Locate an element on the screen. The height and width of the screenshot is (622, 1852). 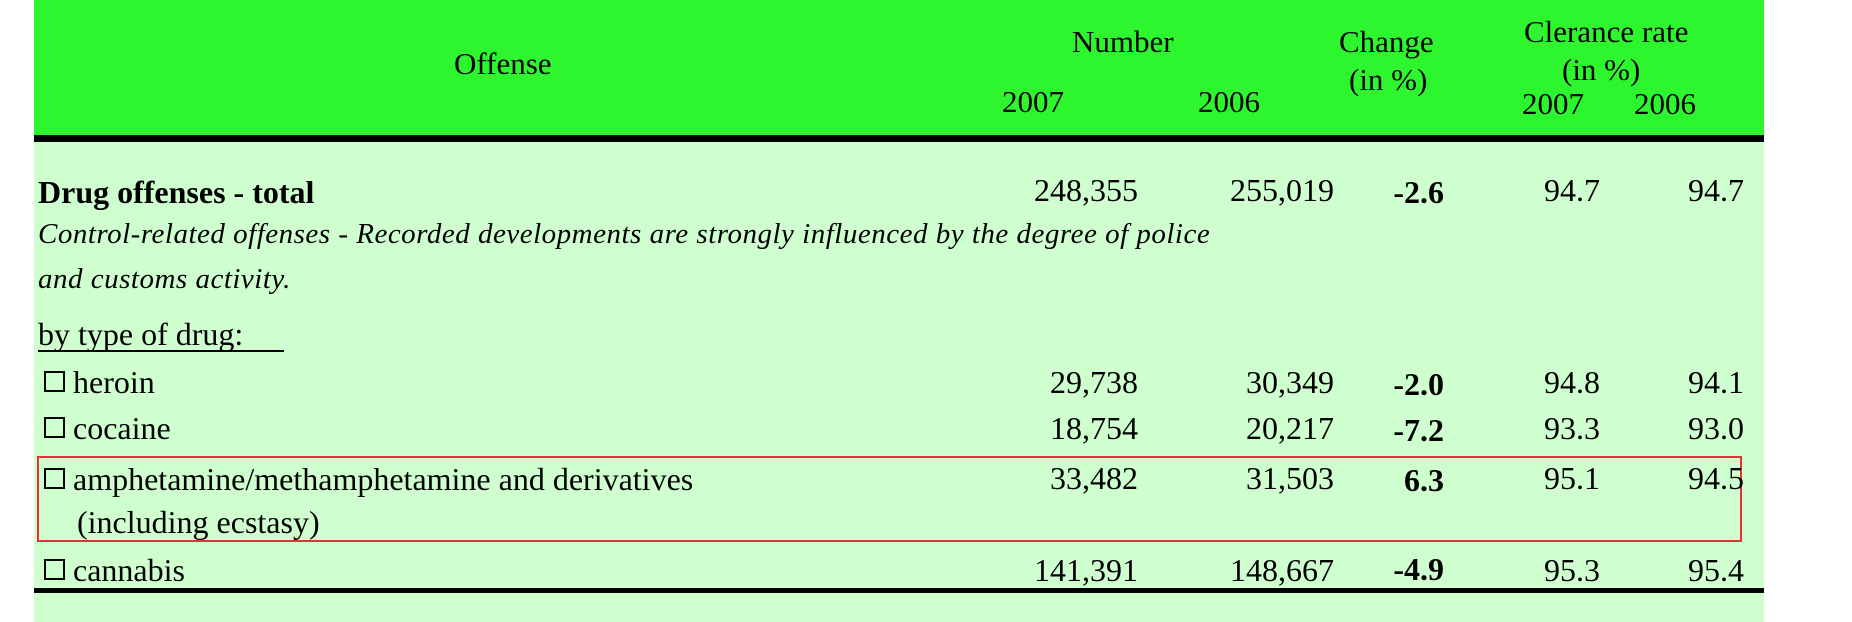
year-2007-header: 2007 is located at coordinates (1033, 101).